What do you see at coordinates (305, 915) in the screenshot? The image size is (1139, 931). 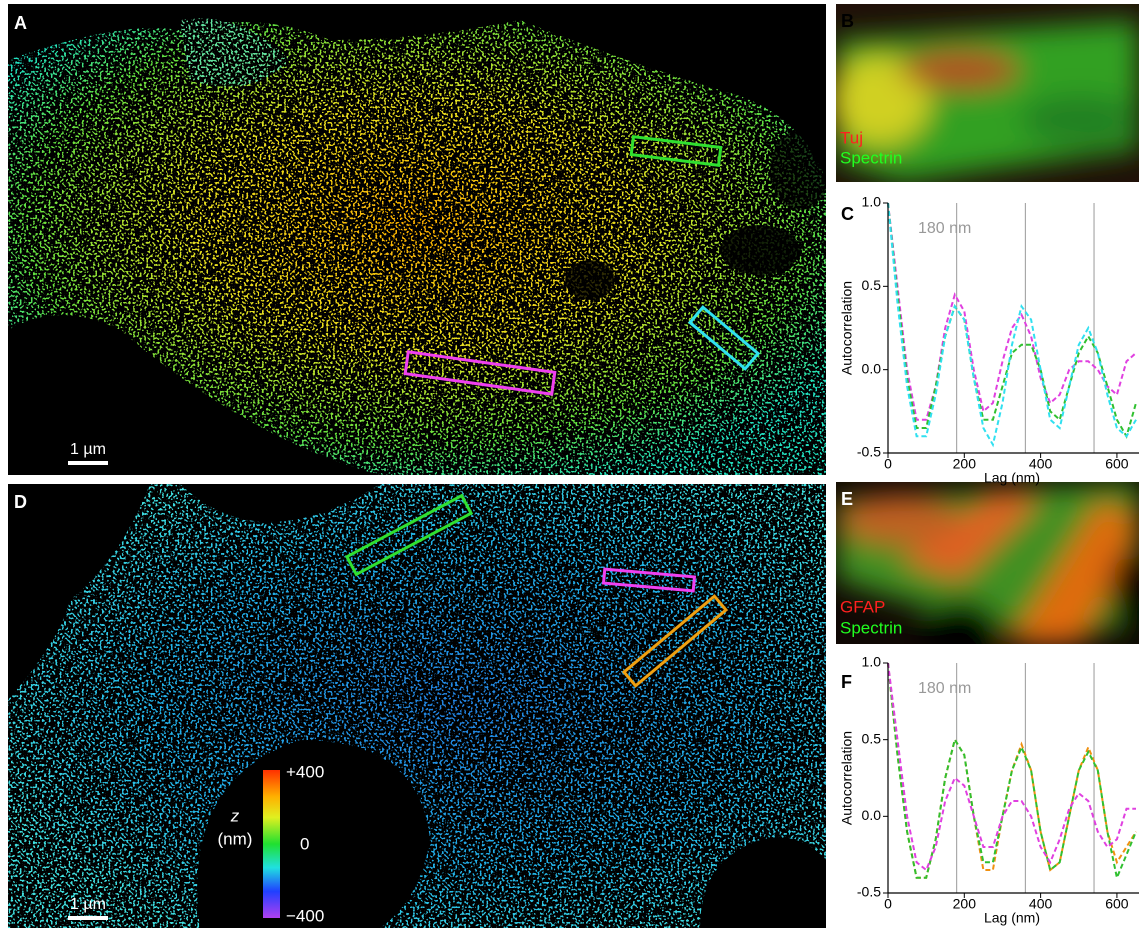 I see `colorbar-label: −400` at bounding box center [305, 915].